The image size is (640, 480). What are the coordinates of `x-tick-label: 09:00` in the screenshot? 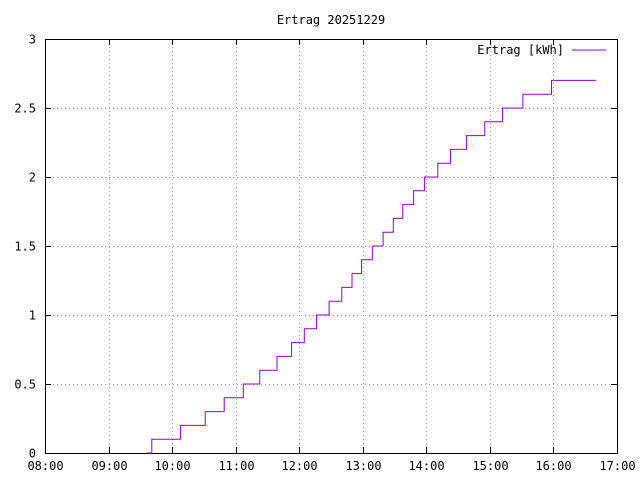 It's located at (109, 466).